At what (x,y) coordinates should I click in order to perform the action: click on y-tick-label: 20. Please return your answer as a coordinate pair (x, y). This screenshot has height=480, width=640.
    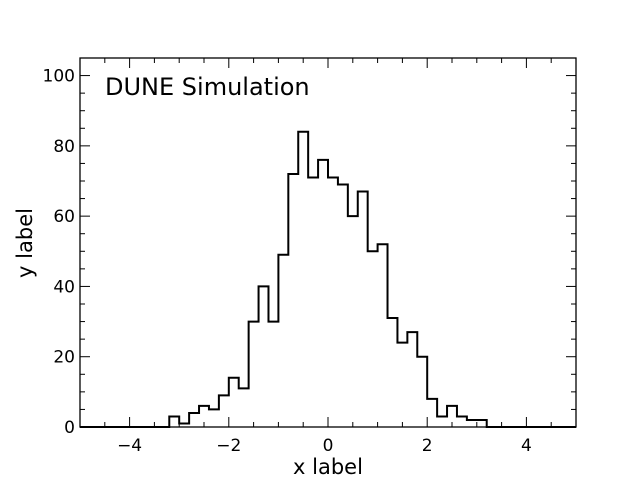
    Looking at the image, I should click on (64, 358).